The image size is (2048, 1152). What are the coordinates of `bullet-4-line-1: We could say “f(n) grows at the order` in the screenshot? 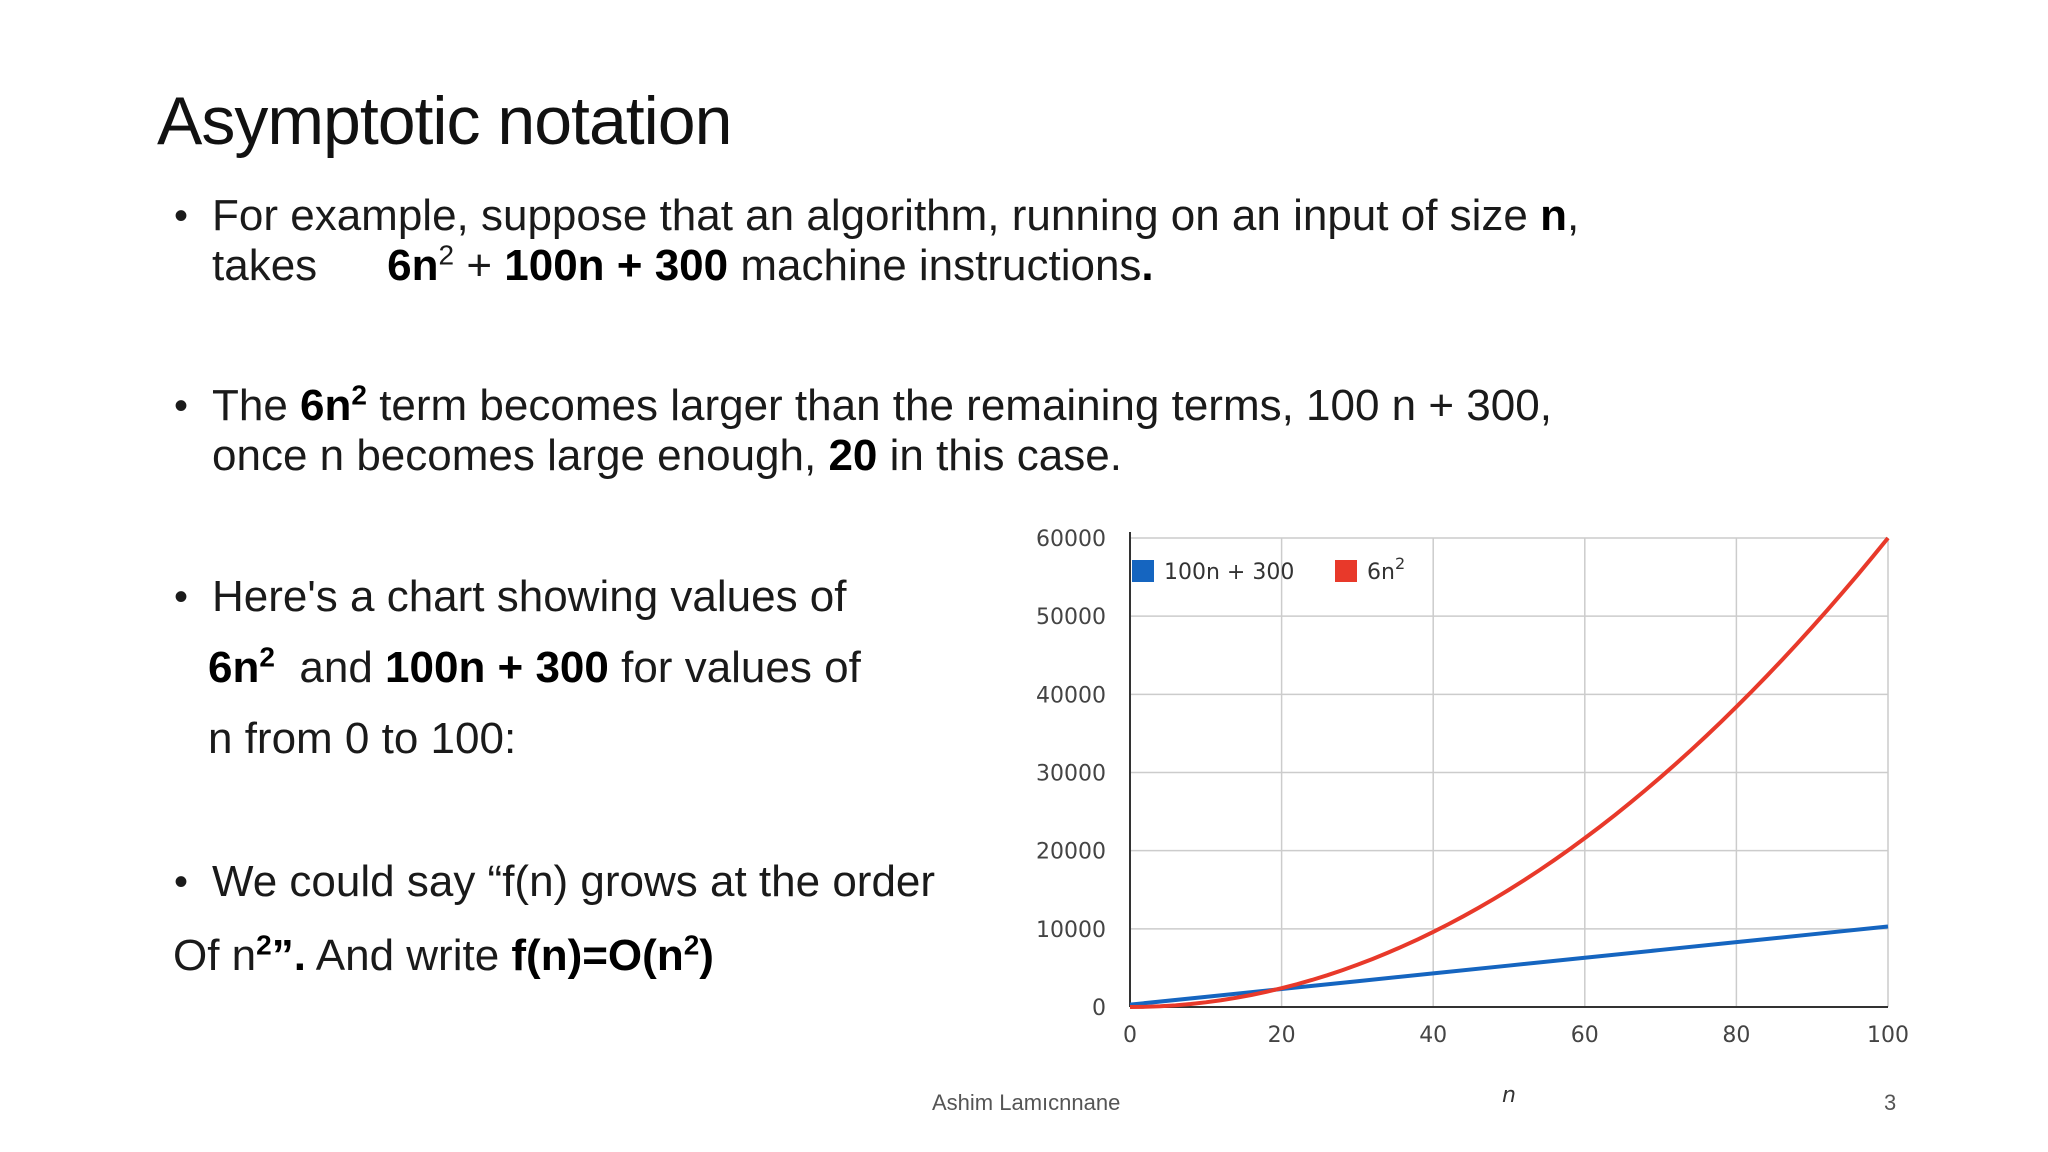 It's located at (574, 881).